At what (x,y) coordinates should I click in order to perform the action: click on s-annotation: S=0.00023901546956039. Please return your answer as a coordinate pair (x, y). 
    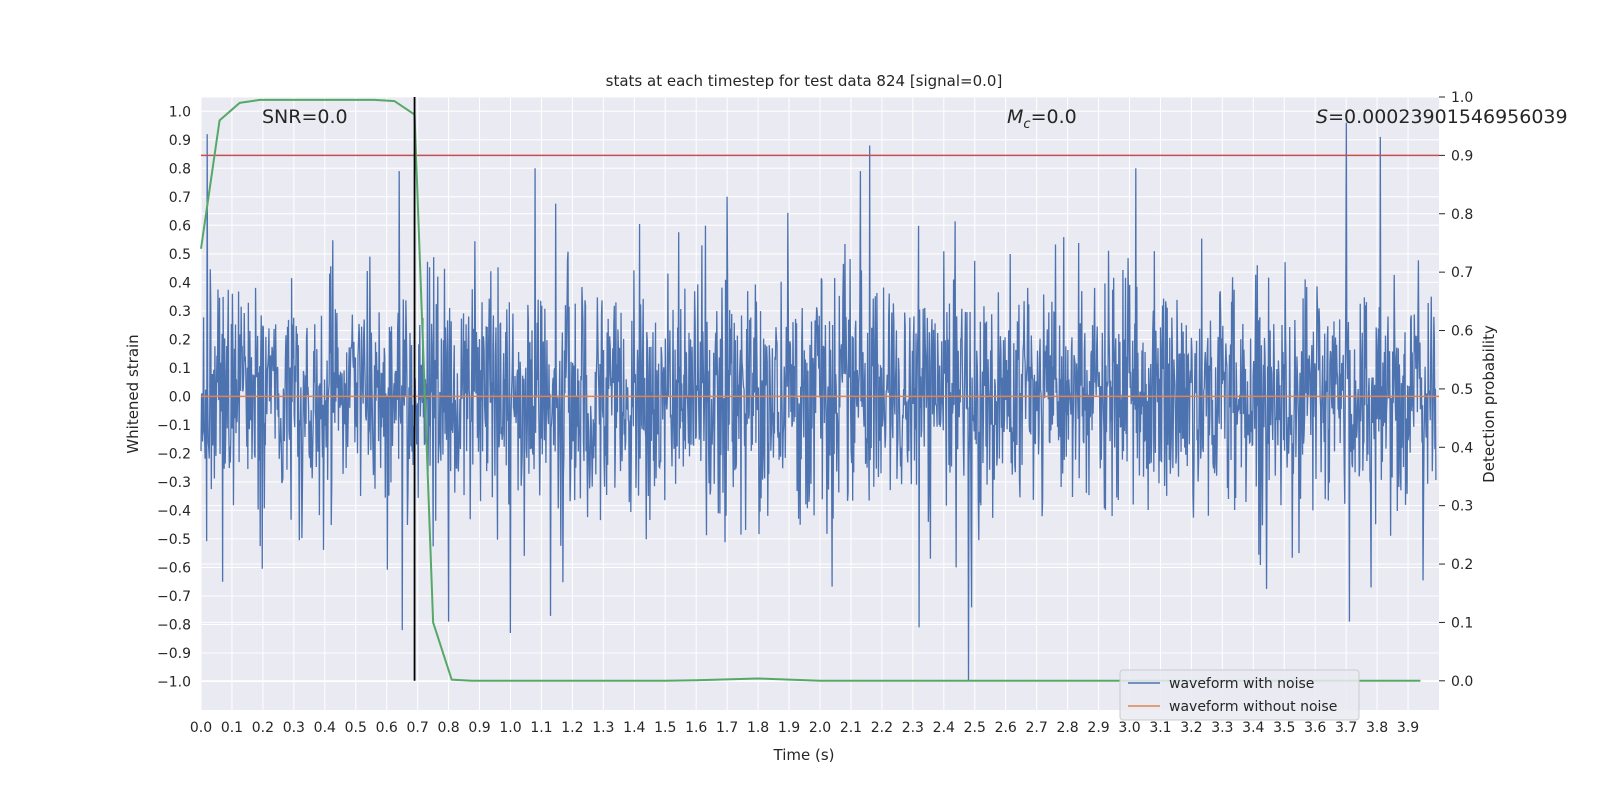
    Looking at the image, I should click on (1442, 117).